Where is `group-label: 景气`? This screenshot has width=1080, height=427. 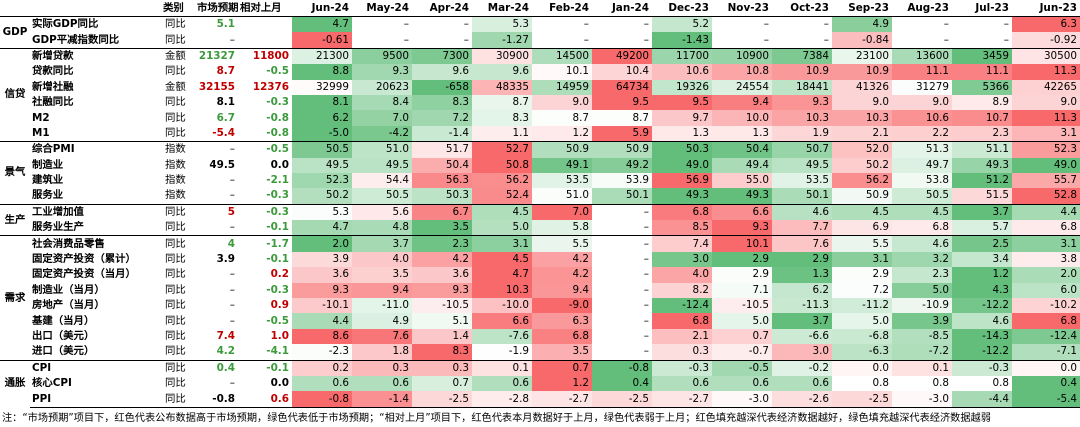 group-label: 景气 is located at coordinates (15, 173).